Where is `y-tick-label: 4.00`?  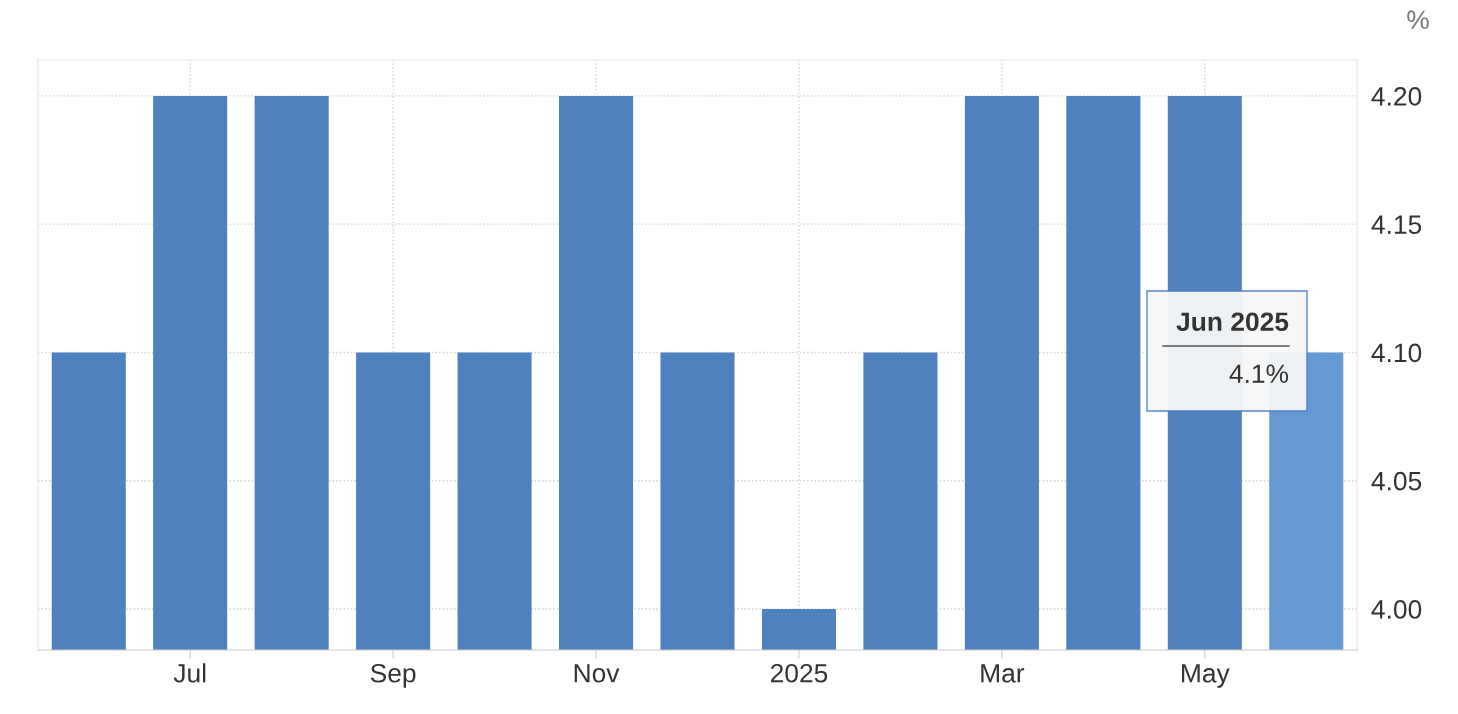
y-tick-label: 4.00 is located at coordinates (1396, 609).